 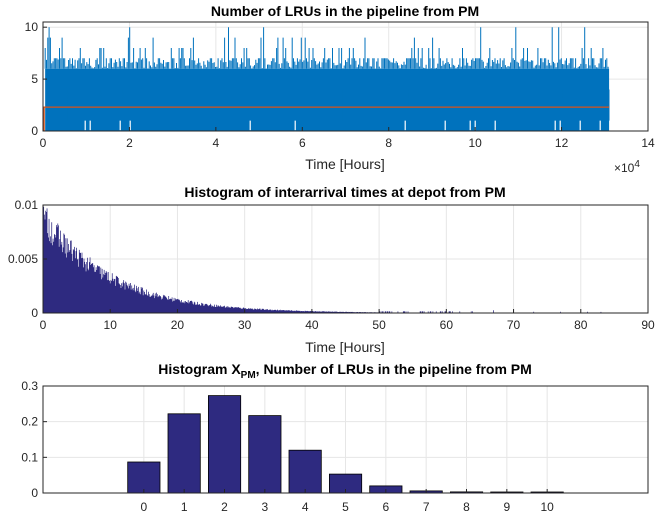 I want to click on plot-3-xtick-label: 6, so click(x=385, y=507).